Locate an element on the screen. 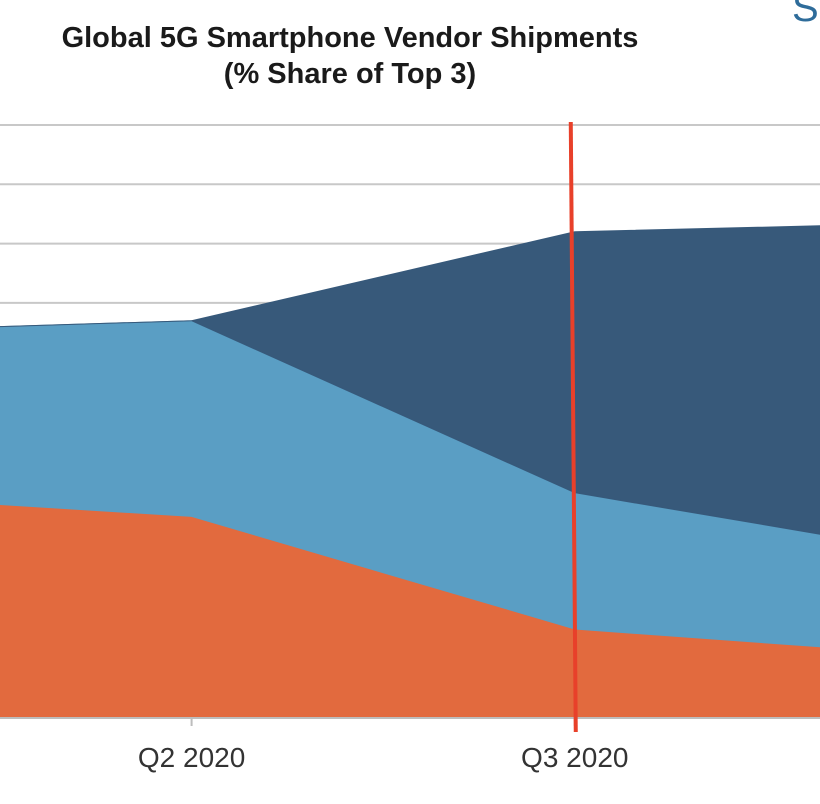 This screenshot has width=820, height=804. marker-line is located at coordinates (573, 427).